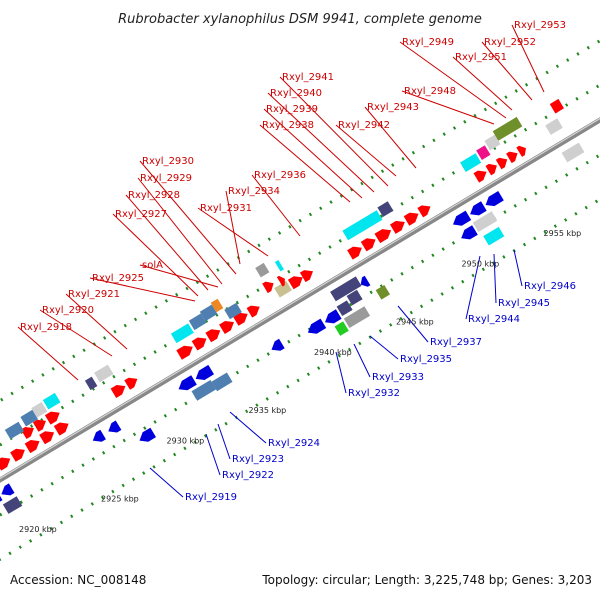 This screenshot has width=600, height=600. Describe the element at coordinates (510, 42) in the screenshot. I see `gene-label-fwd-21: Rxyl_2952` at that location.